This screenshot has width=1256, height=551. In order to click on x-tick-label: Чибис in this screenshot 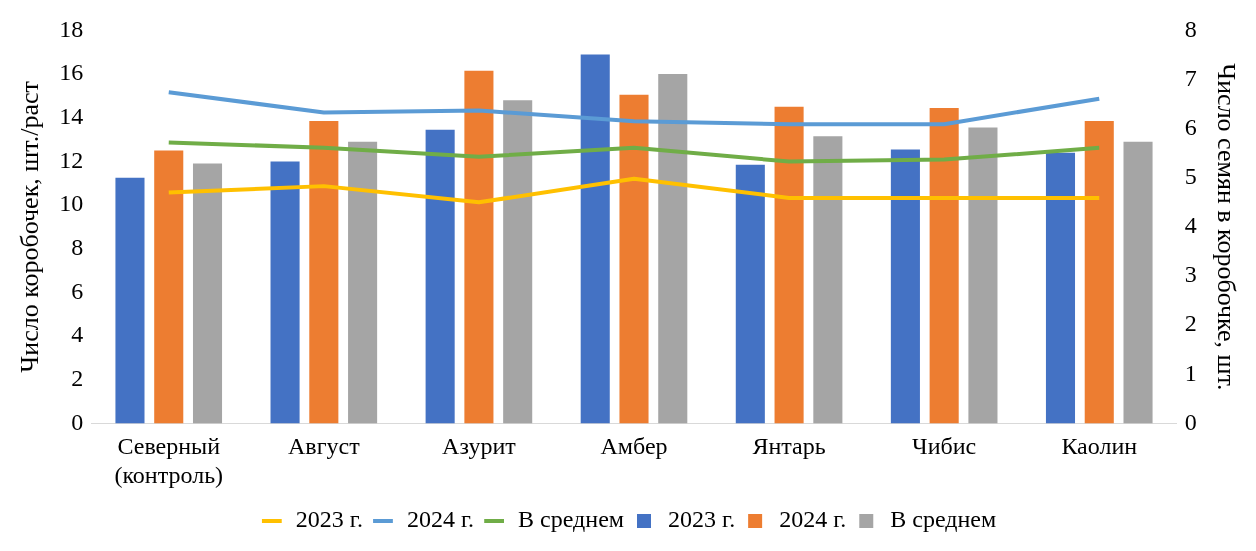, I will do `click(944, 446)`.